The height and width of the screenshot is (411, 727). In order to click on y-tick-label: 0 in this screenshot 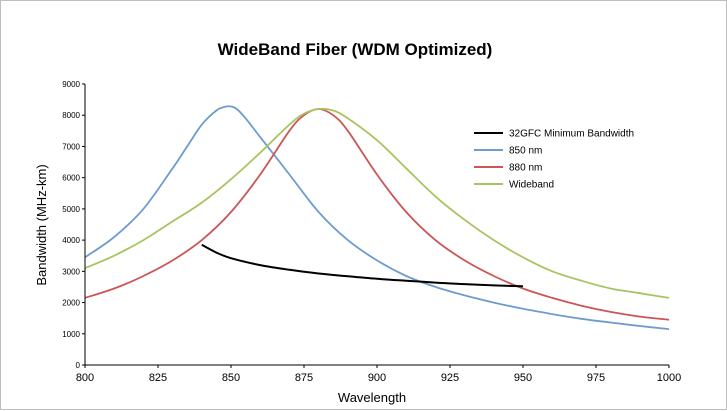, I will do `click(78, 365)`.